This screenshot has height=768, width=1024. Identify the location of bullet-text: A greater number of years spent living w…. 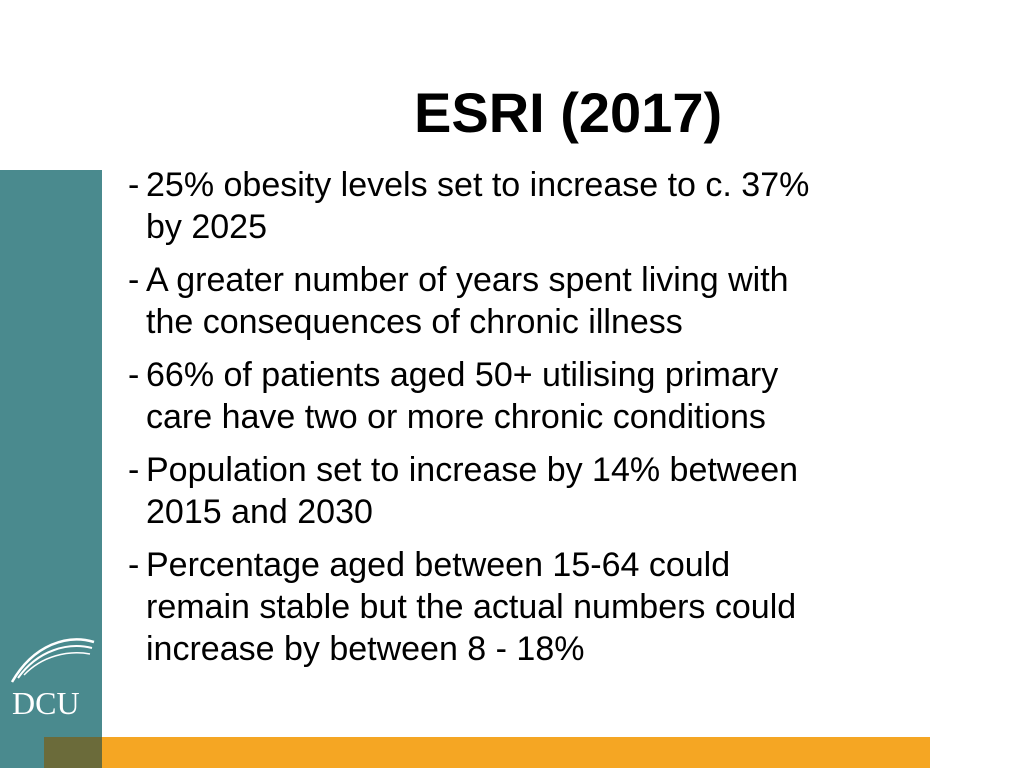
(467, 301).